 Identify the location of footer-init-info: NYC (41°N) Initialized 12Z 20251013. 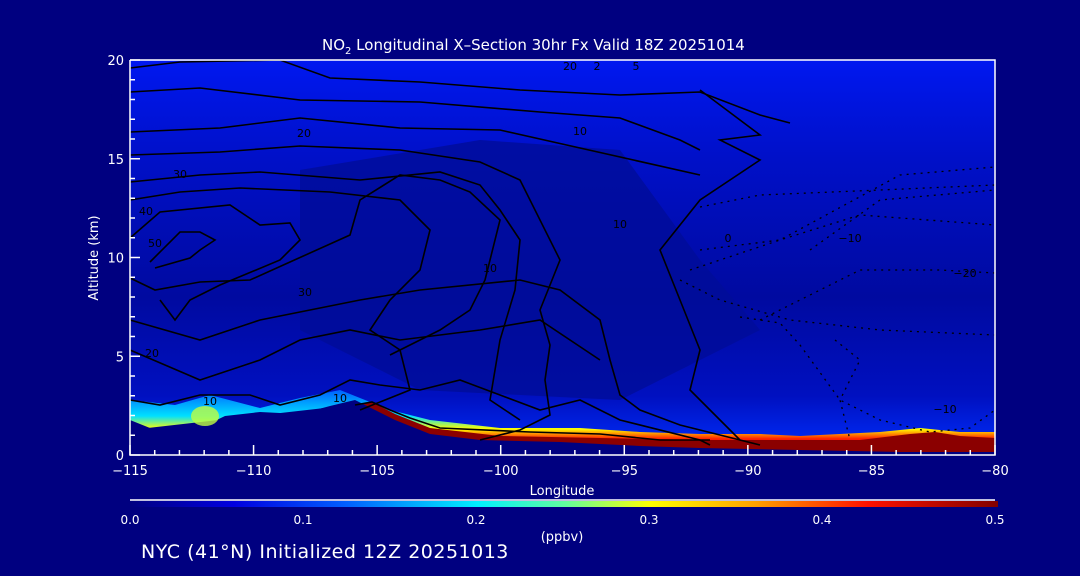
(325, 552).